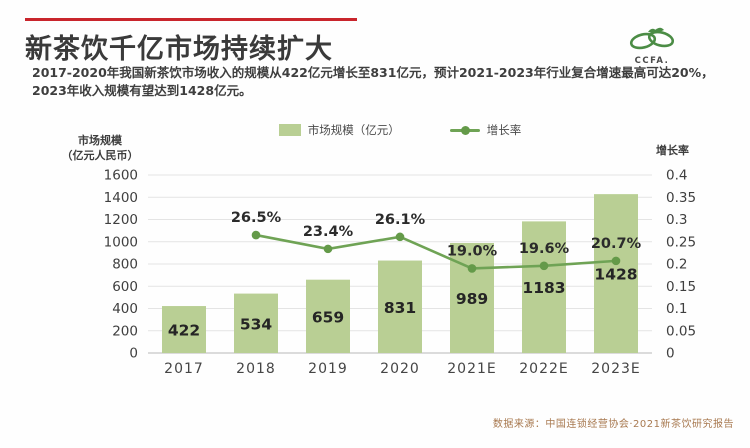  What do you see at coordinates (184, 369) in the screenshot?
I see `x-axis-label: 2017` at bounding box center [184, 369].